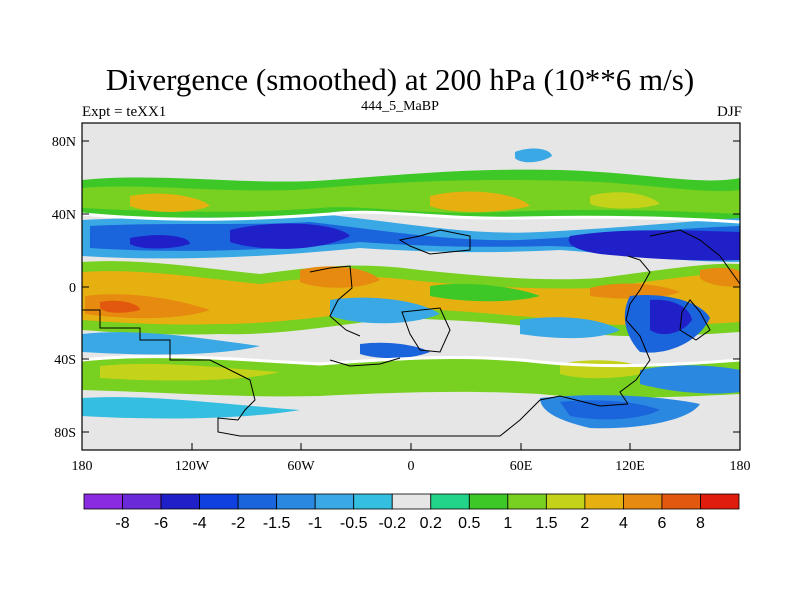  I want to click on experiment-label: Expt = teXX1, so click(124, 112).